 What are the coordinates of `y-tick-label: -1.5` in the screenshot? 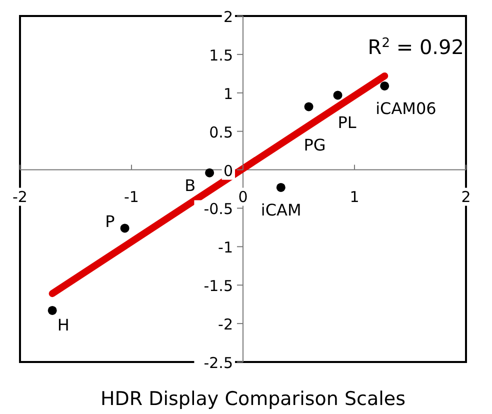 It's located at (218, 286).